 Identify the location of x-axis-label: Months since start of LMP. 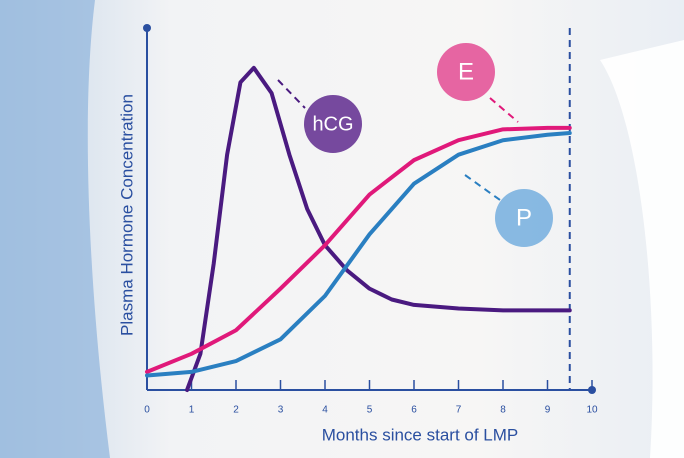
(420, 434).